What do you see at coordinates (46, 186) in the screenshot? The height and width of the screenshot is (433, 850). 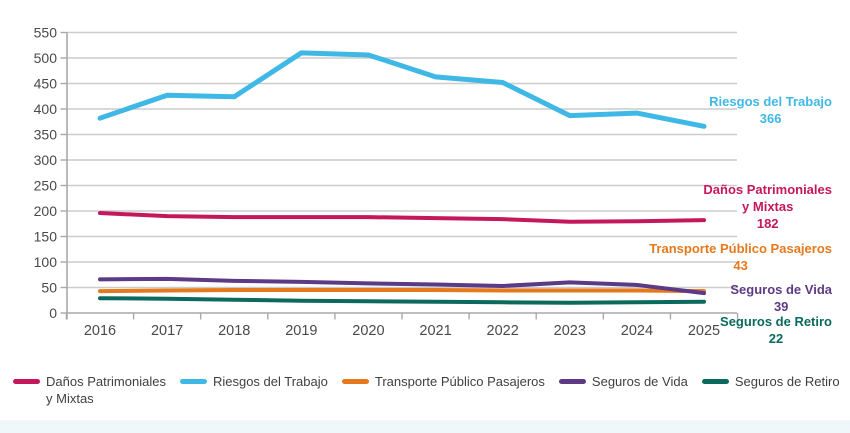 I see `y-axis-label: 250` at bounding box center [46, 186].